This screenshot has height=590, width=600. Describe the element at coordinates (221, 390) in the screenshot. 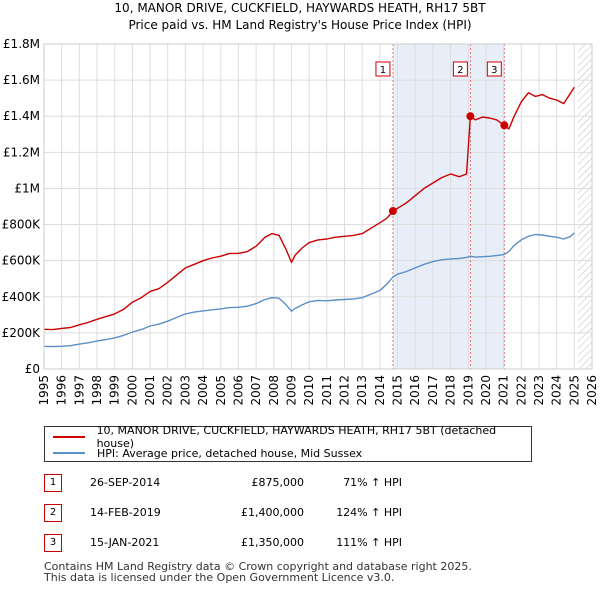

I see `x-tick-label: 2005` at that location.